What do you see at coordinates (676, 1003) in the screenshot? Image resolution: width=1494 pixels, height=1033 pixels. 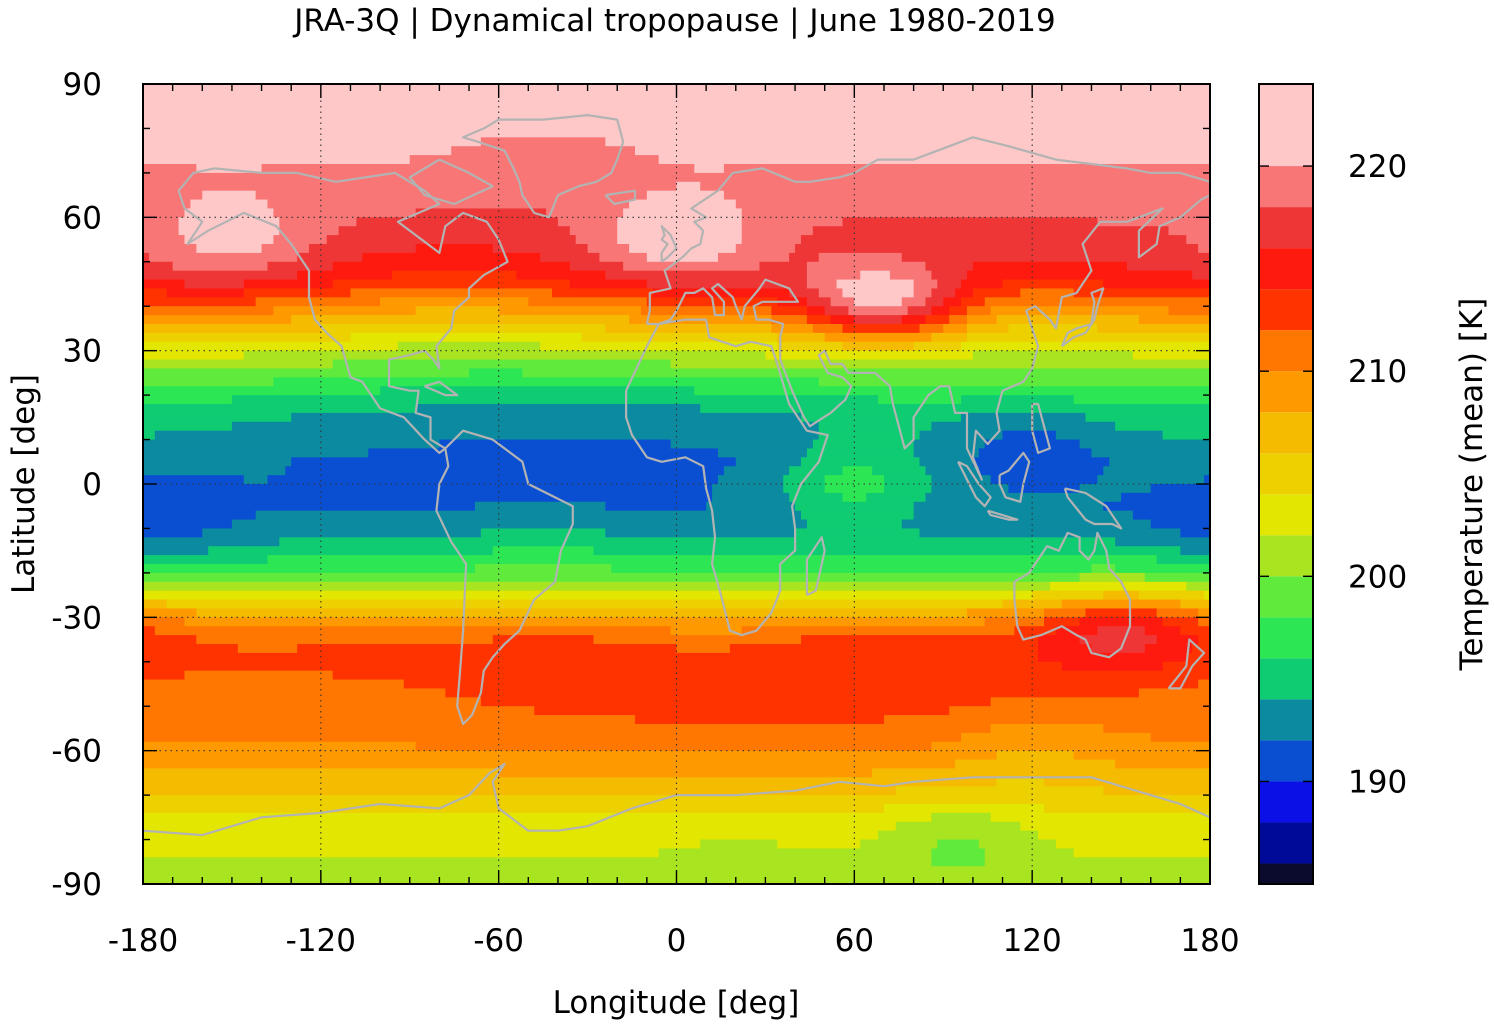 I see `x-axis-label: Longitude [deg]` at bounding box center [676, 1003].